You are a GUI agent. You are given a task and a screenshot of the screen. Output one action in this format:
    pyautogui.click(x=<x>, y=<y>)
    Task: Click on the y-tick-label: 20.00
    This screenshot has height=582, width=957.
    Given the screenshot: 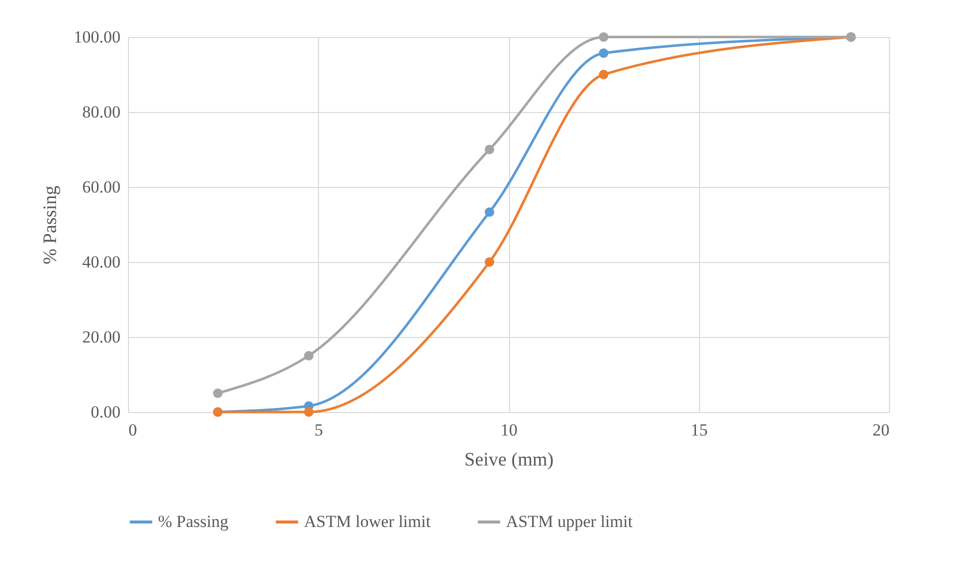 What is the action you would take?
    pyautogui.click(x=101, y=337)
    